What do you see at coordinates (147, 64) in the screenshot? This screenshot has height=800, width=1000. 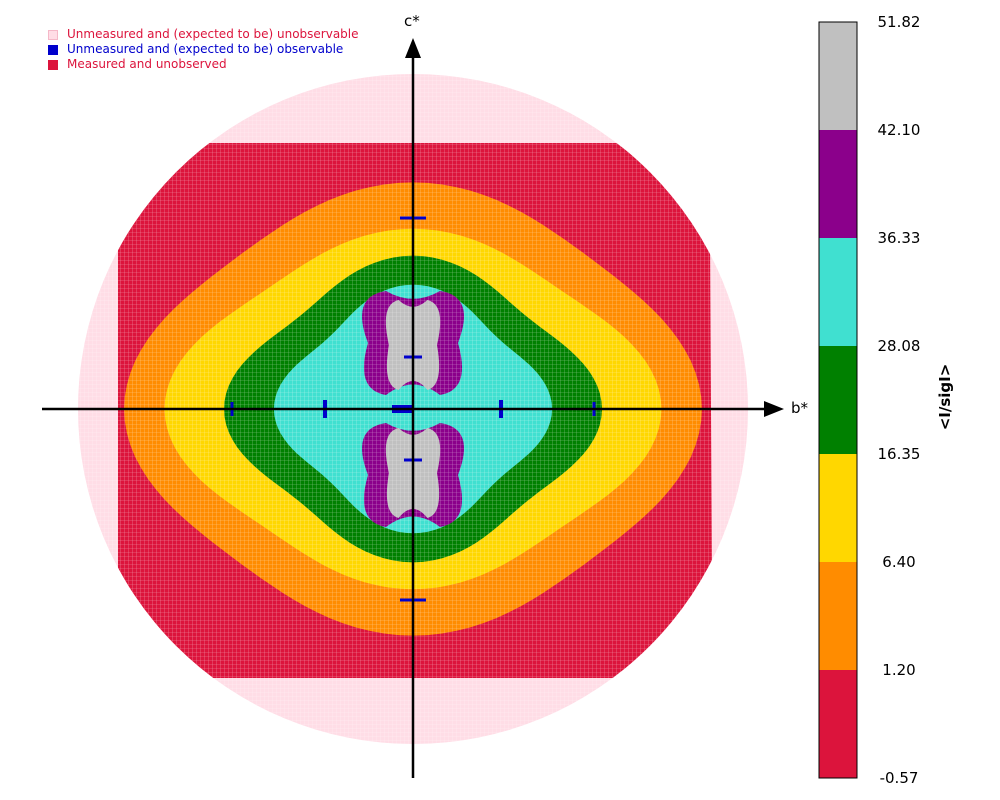 I see `legend-label: Measured and unobserved` at bounding box center [147, 64].